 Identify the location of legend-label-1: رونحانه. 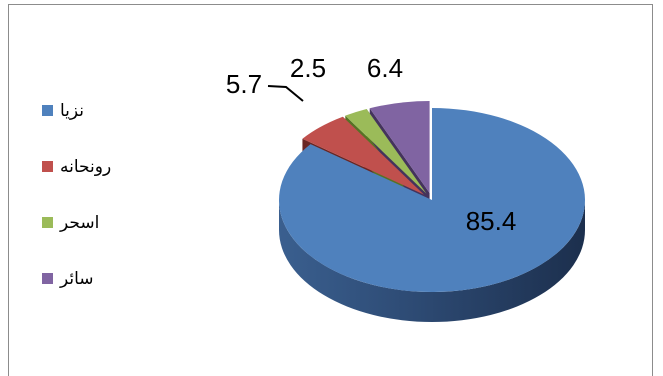
(85, 167).